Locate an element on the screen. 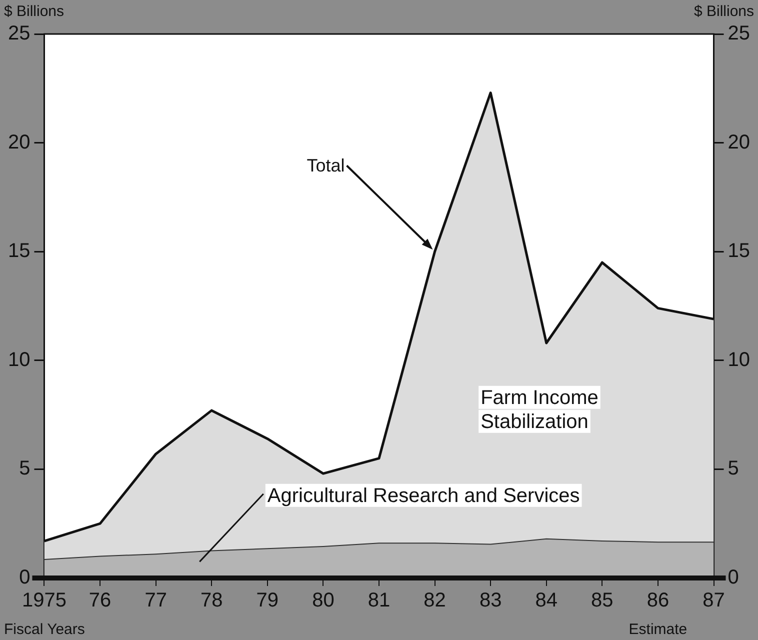  y2-tick-label: 15 is located at coordinates (739, 251).